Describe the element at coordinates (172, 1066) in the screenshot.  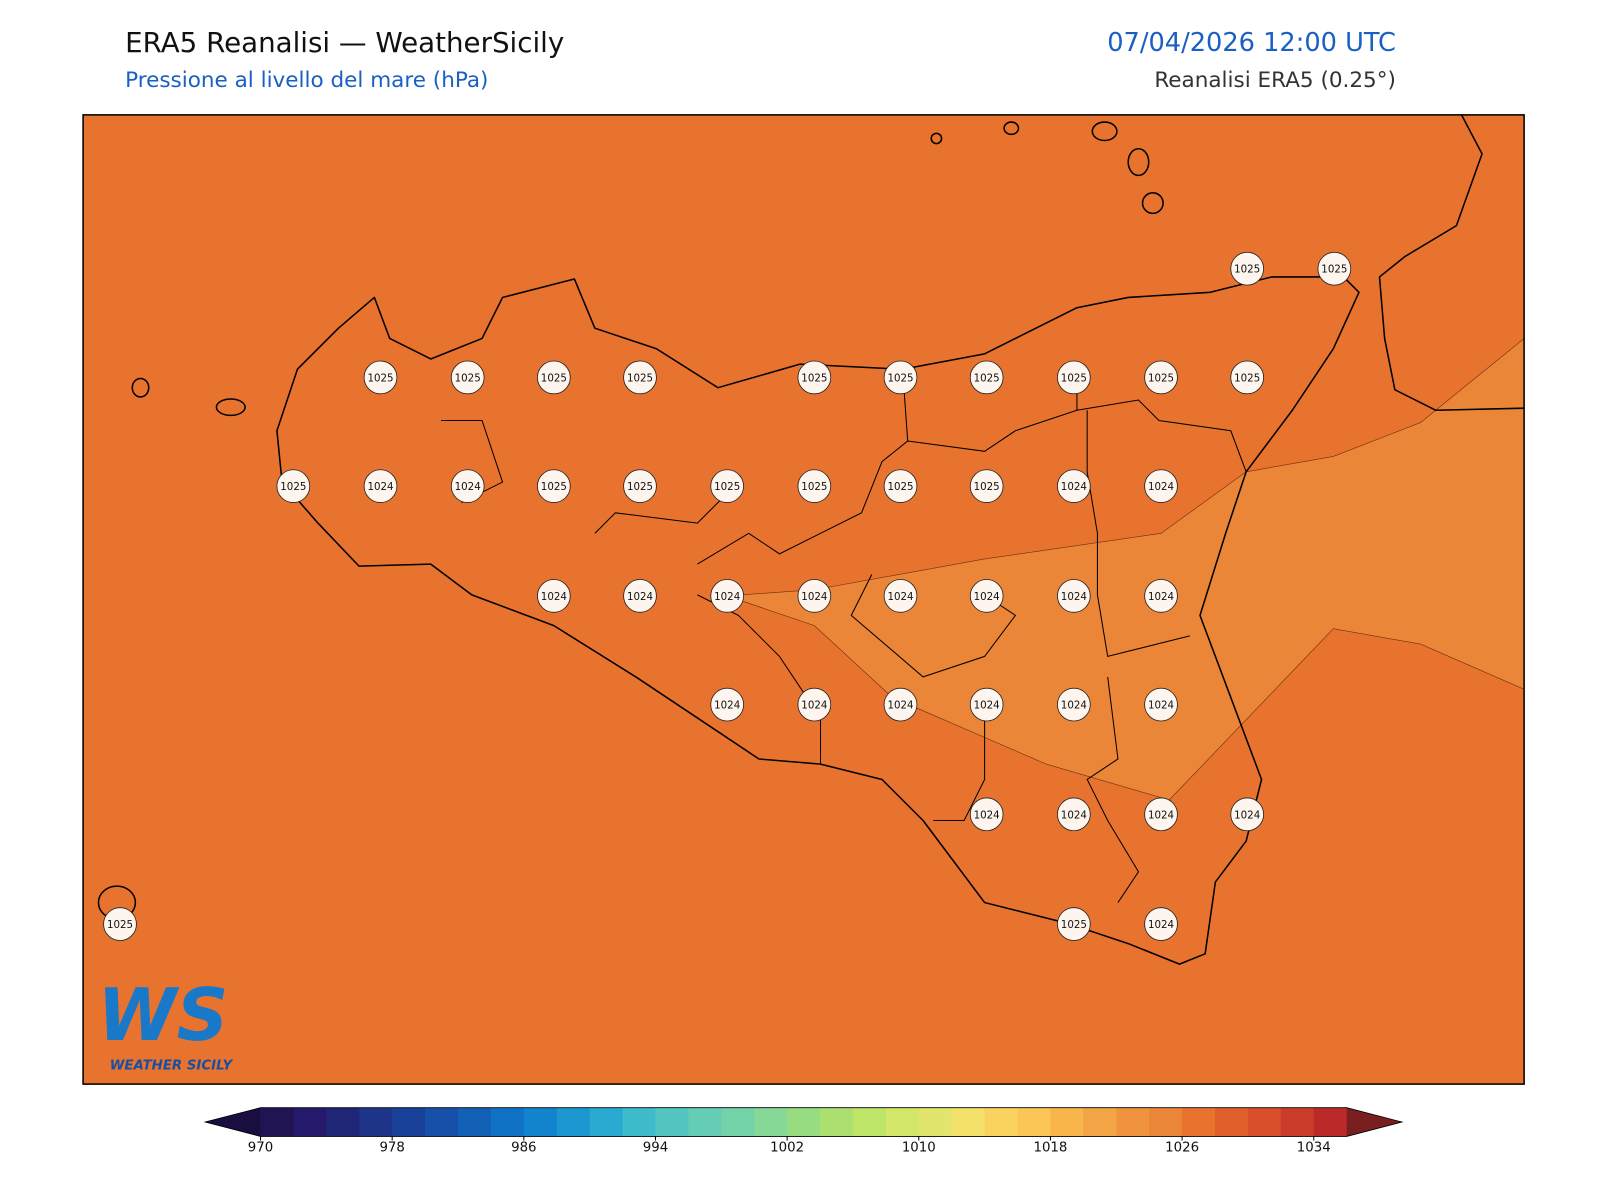
I see `logo-name: WEATHER SICILY` at that location.